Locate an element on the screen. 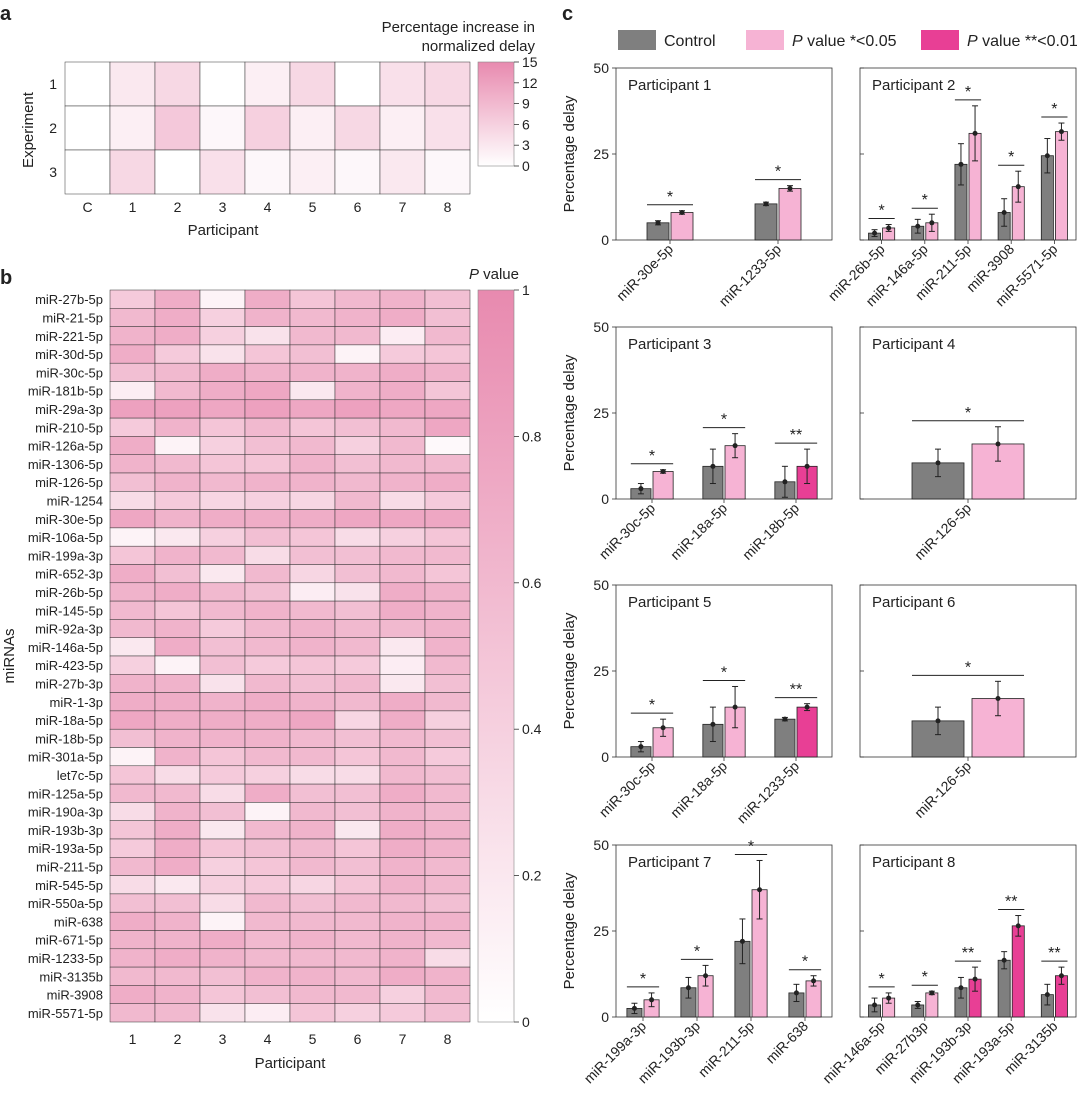 Image resolution: width=1080 pixels, height=1098 pixels. heatmap-b-xtick: 2 is located at coordinates (178, 1039).